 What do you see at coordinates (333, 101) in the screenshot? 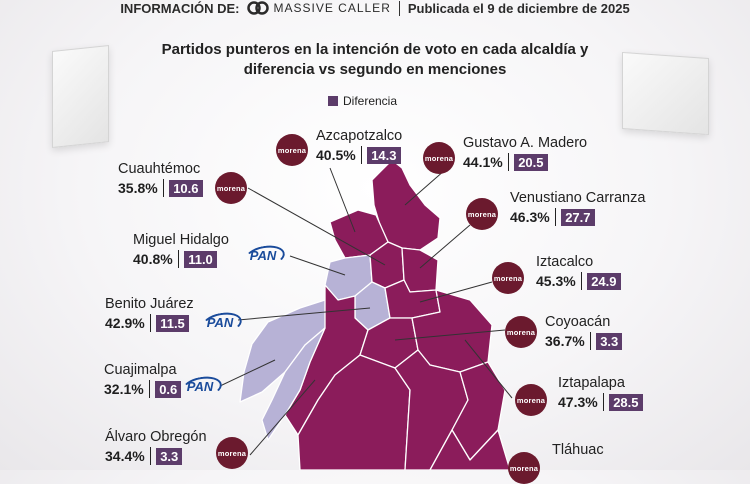
I see `legend-swatch` at bounding box center [333, 101].